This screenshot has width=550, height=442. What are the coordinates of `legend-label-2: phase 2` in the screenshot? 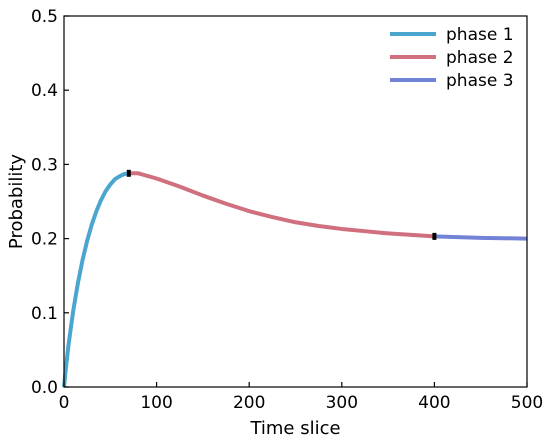 It's located at (480, 58).